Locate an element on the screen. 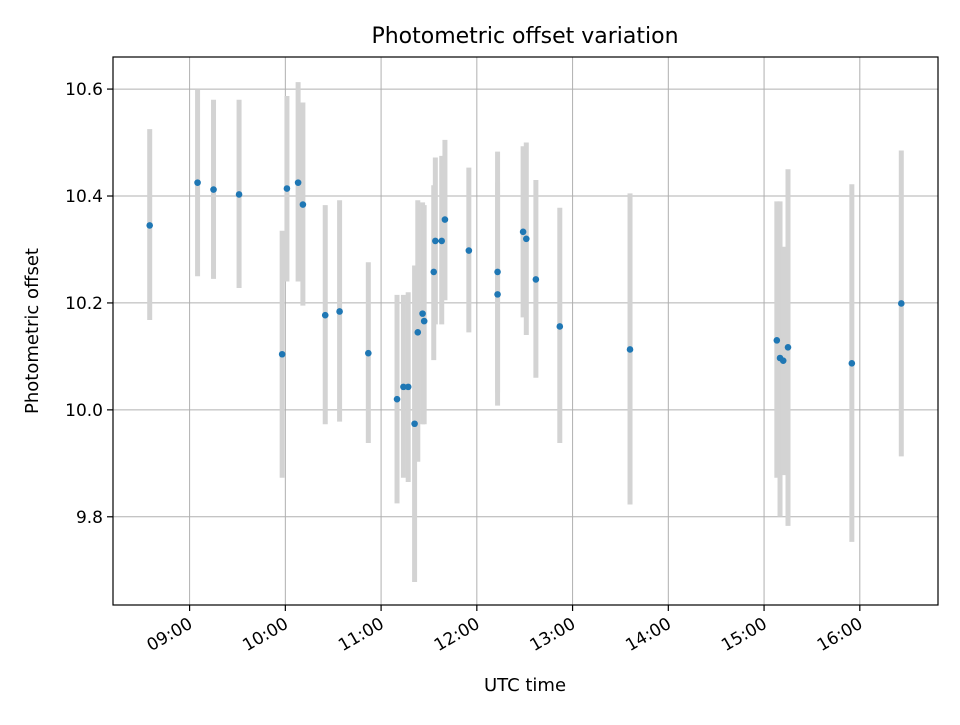  y-axis-label: Photometric offset is located at coordinates (32, 331).